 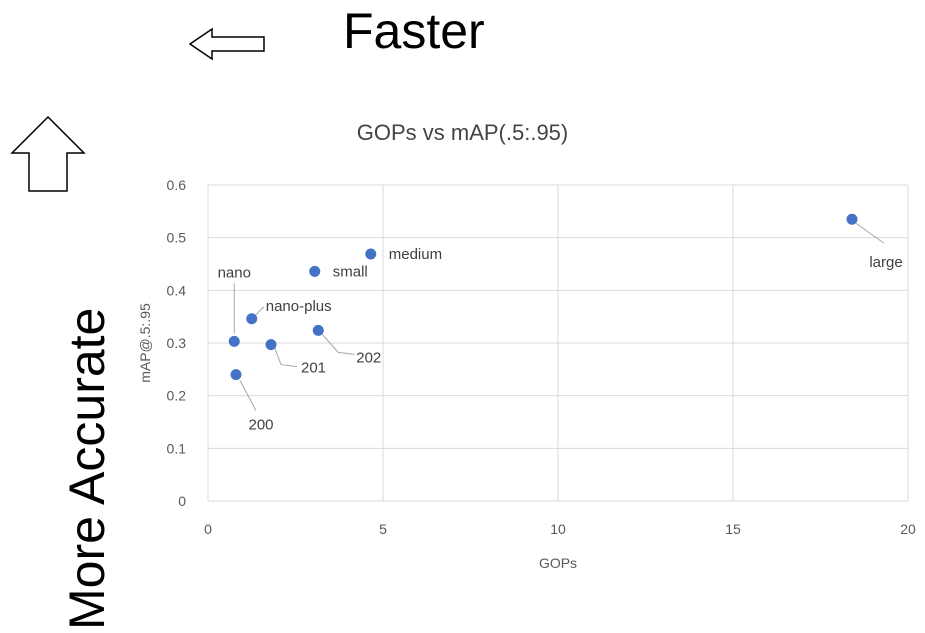 I want to click on data-point-label: 200, so click(x=260, y=425).